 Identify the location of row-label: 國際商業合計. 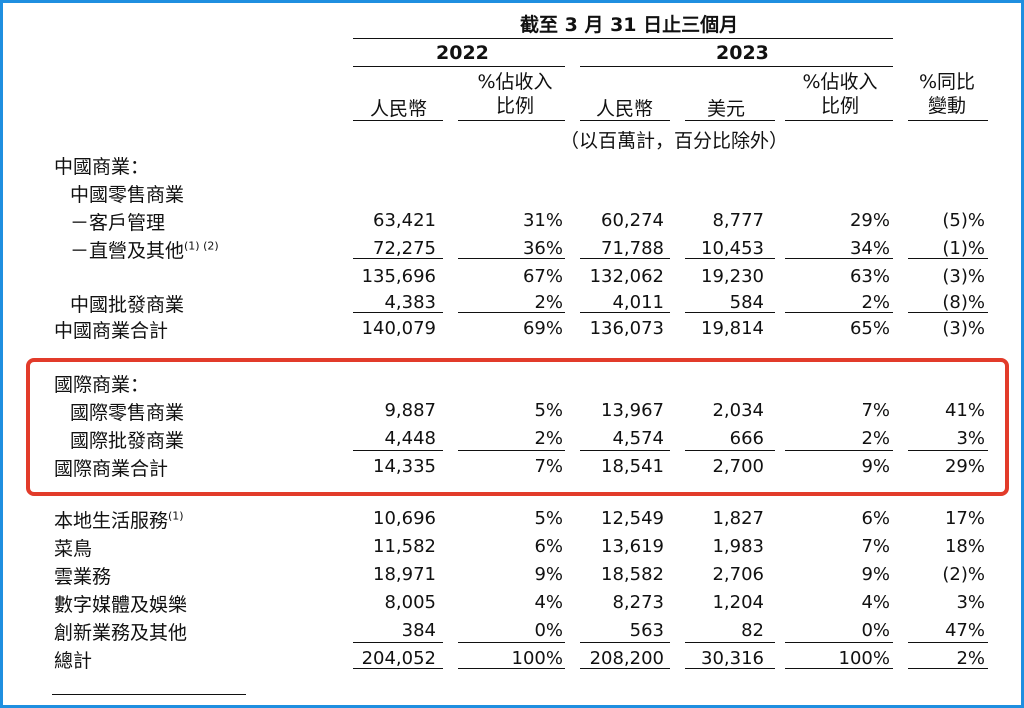
(111, 469).